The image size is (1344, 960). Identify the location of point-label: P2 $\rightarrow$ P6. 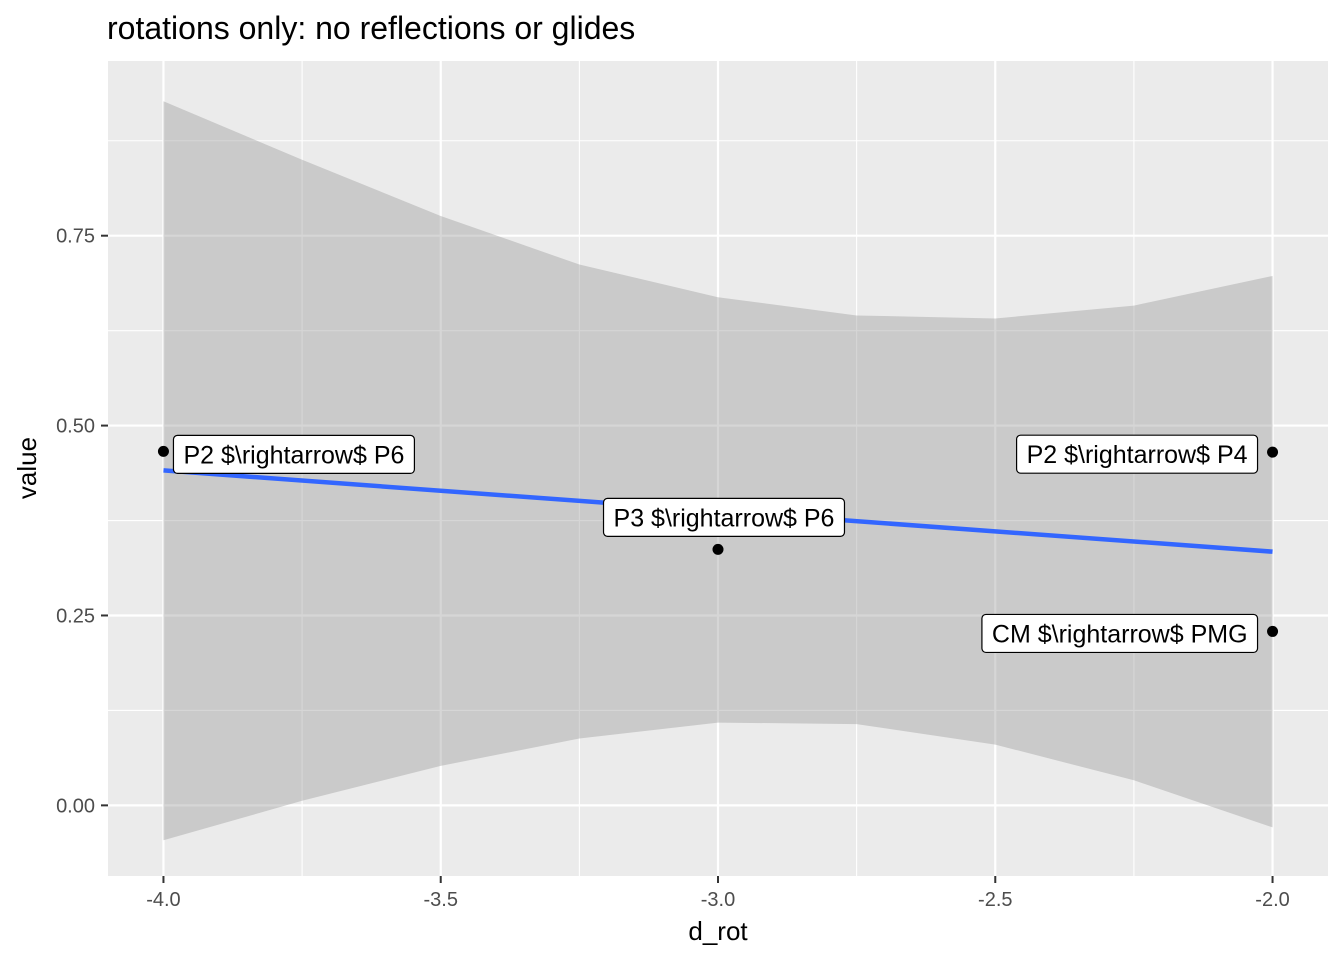
(294, 454).